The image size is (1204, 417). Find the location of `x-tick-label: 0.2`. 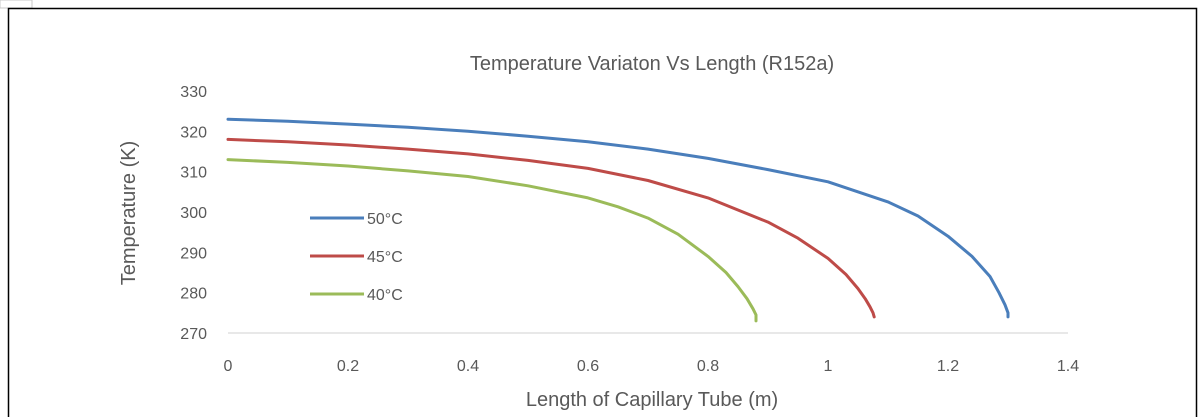

x-tick-label: 0.2 is located at coordinates (348, 366).